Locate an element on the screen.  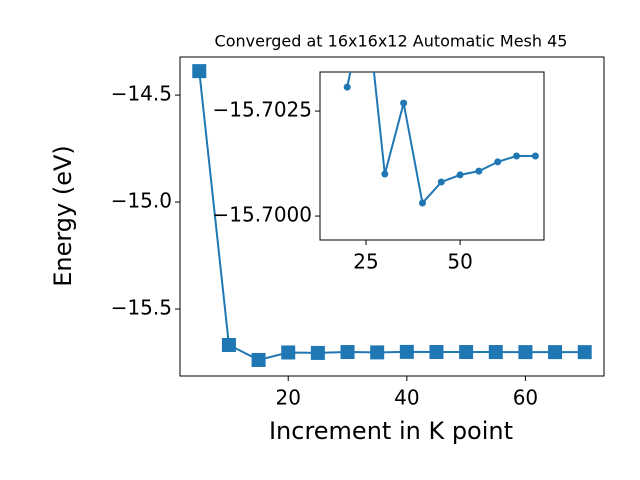
x-tick-label: 40 is located at coordinates (406, 398).